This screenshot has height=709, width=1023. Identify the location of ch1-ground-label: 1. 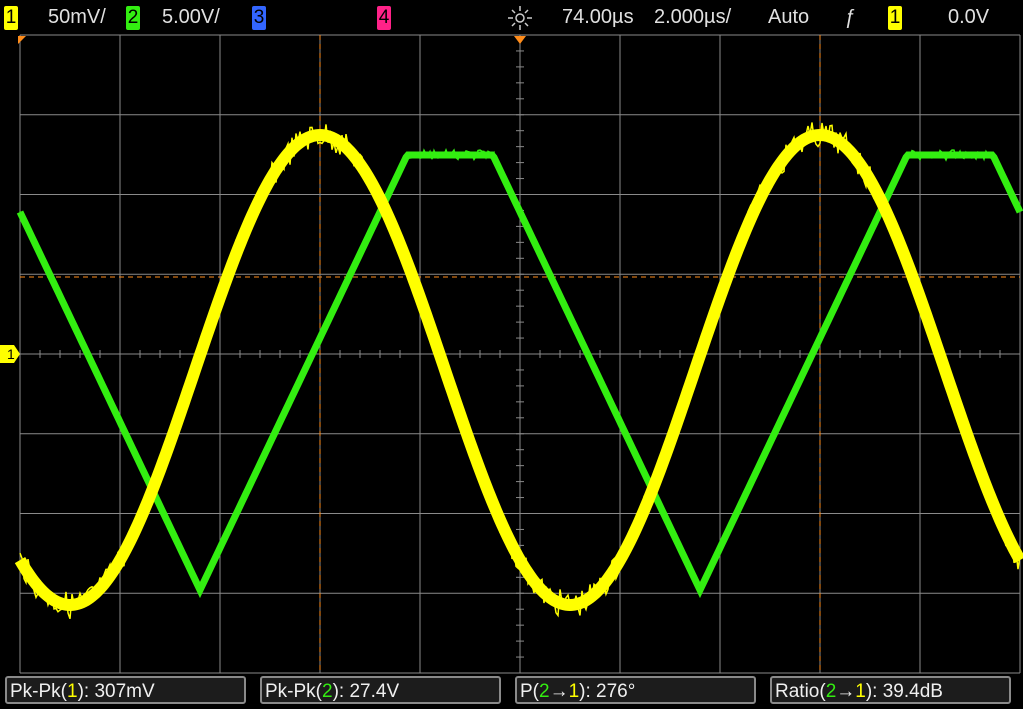
(11, 354).